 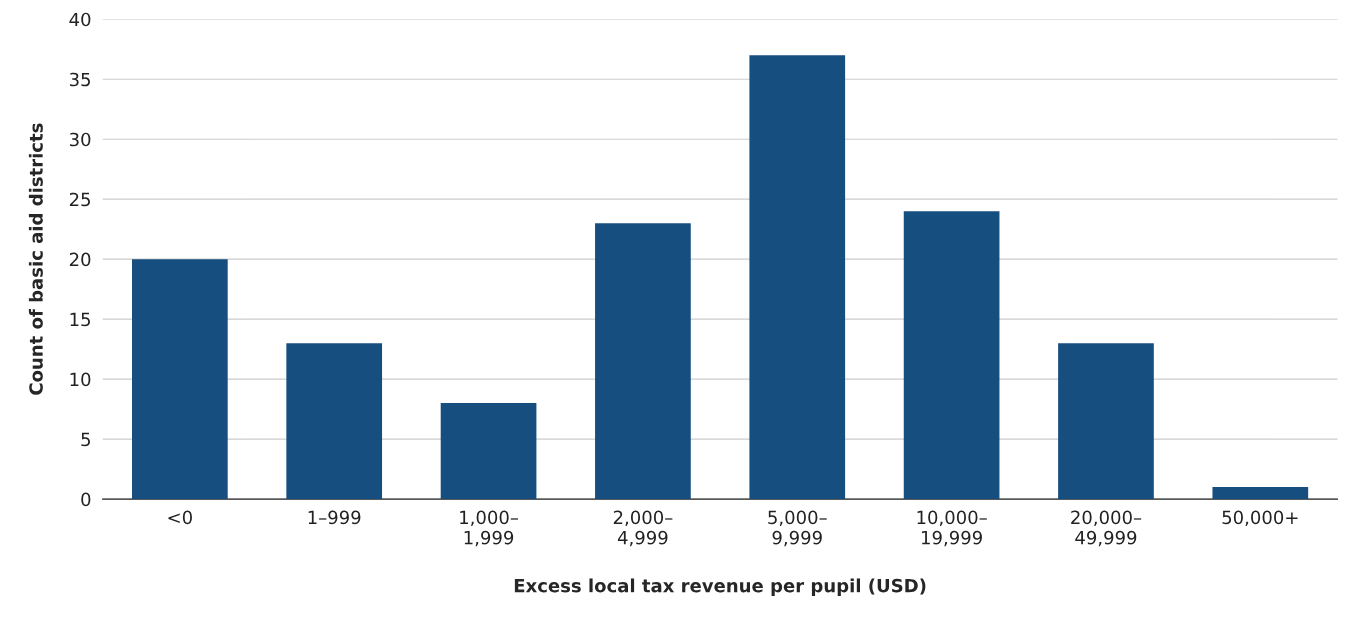 I want to click on y-axis-title: Count of basic aid districts, so click(x=35, y=259).